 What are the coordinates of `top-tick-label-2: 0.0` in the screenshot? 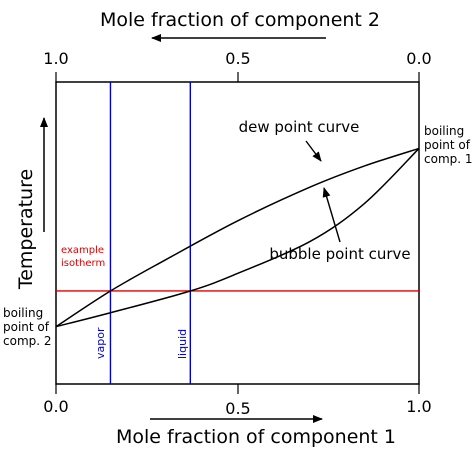 It's located at (418, 58).